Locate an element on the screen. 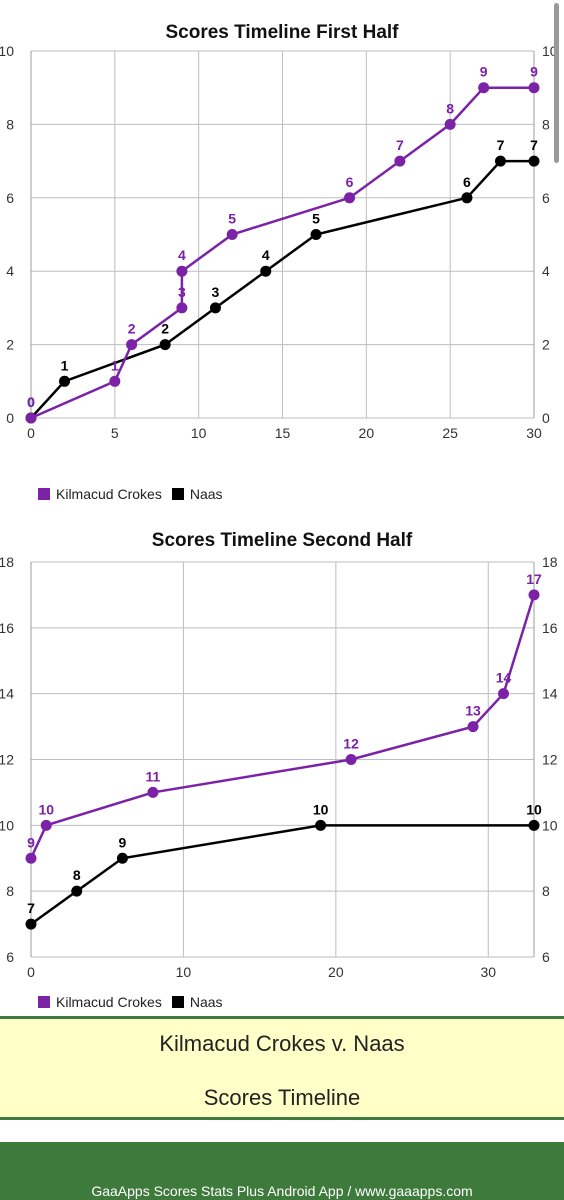  y-tick-label-right: 16 is located at coordinates (550, 628).